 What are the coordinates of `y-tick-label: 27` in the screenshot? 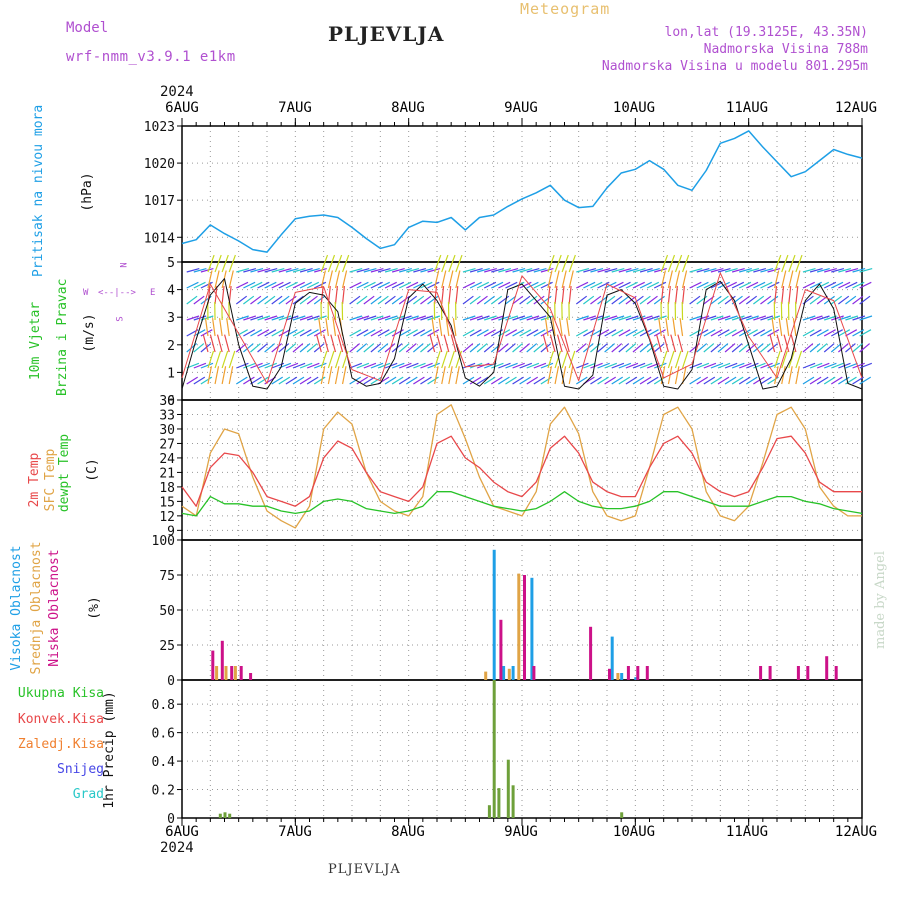 It's located at (167, 444).